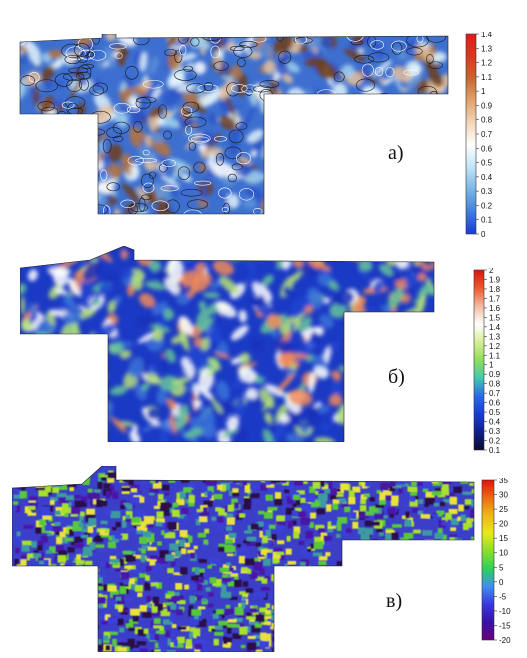 The image size is (527, 658). I want to click on colorbar-tick-label: 30, so click(503, 495).